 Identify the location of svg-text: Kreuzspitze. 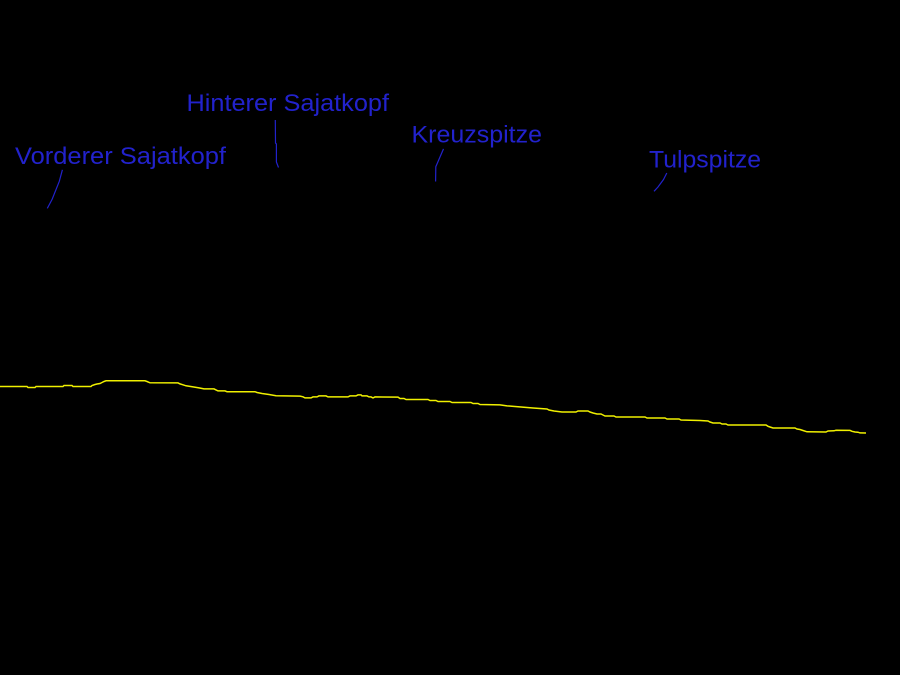
(477, 136).